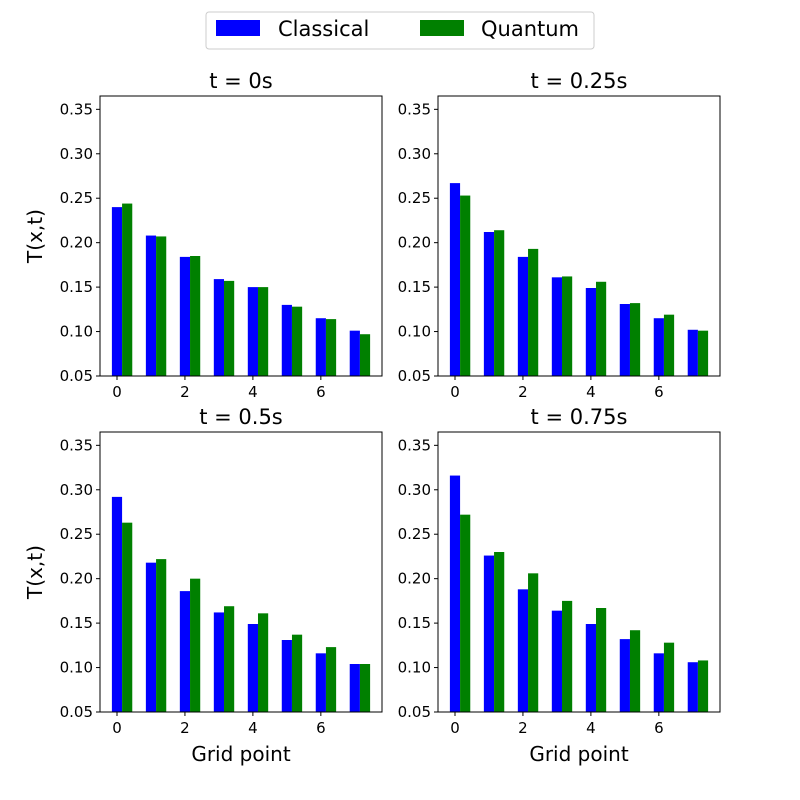  Describe the element at coordinates (579, 593) in the screenshot. I see `bars` at that location.